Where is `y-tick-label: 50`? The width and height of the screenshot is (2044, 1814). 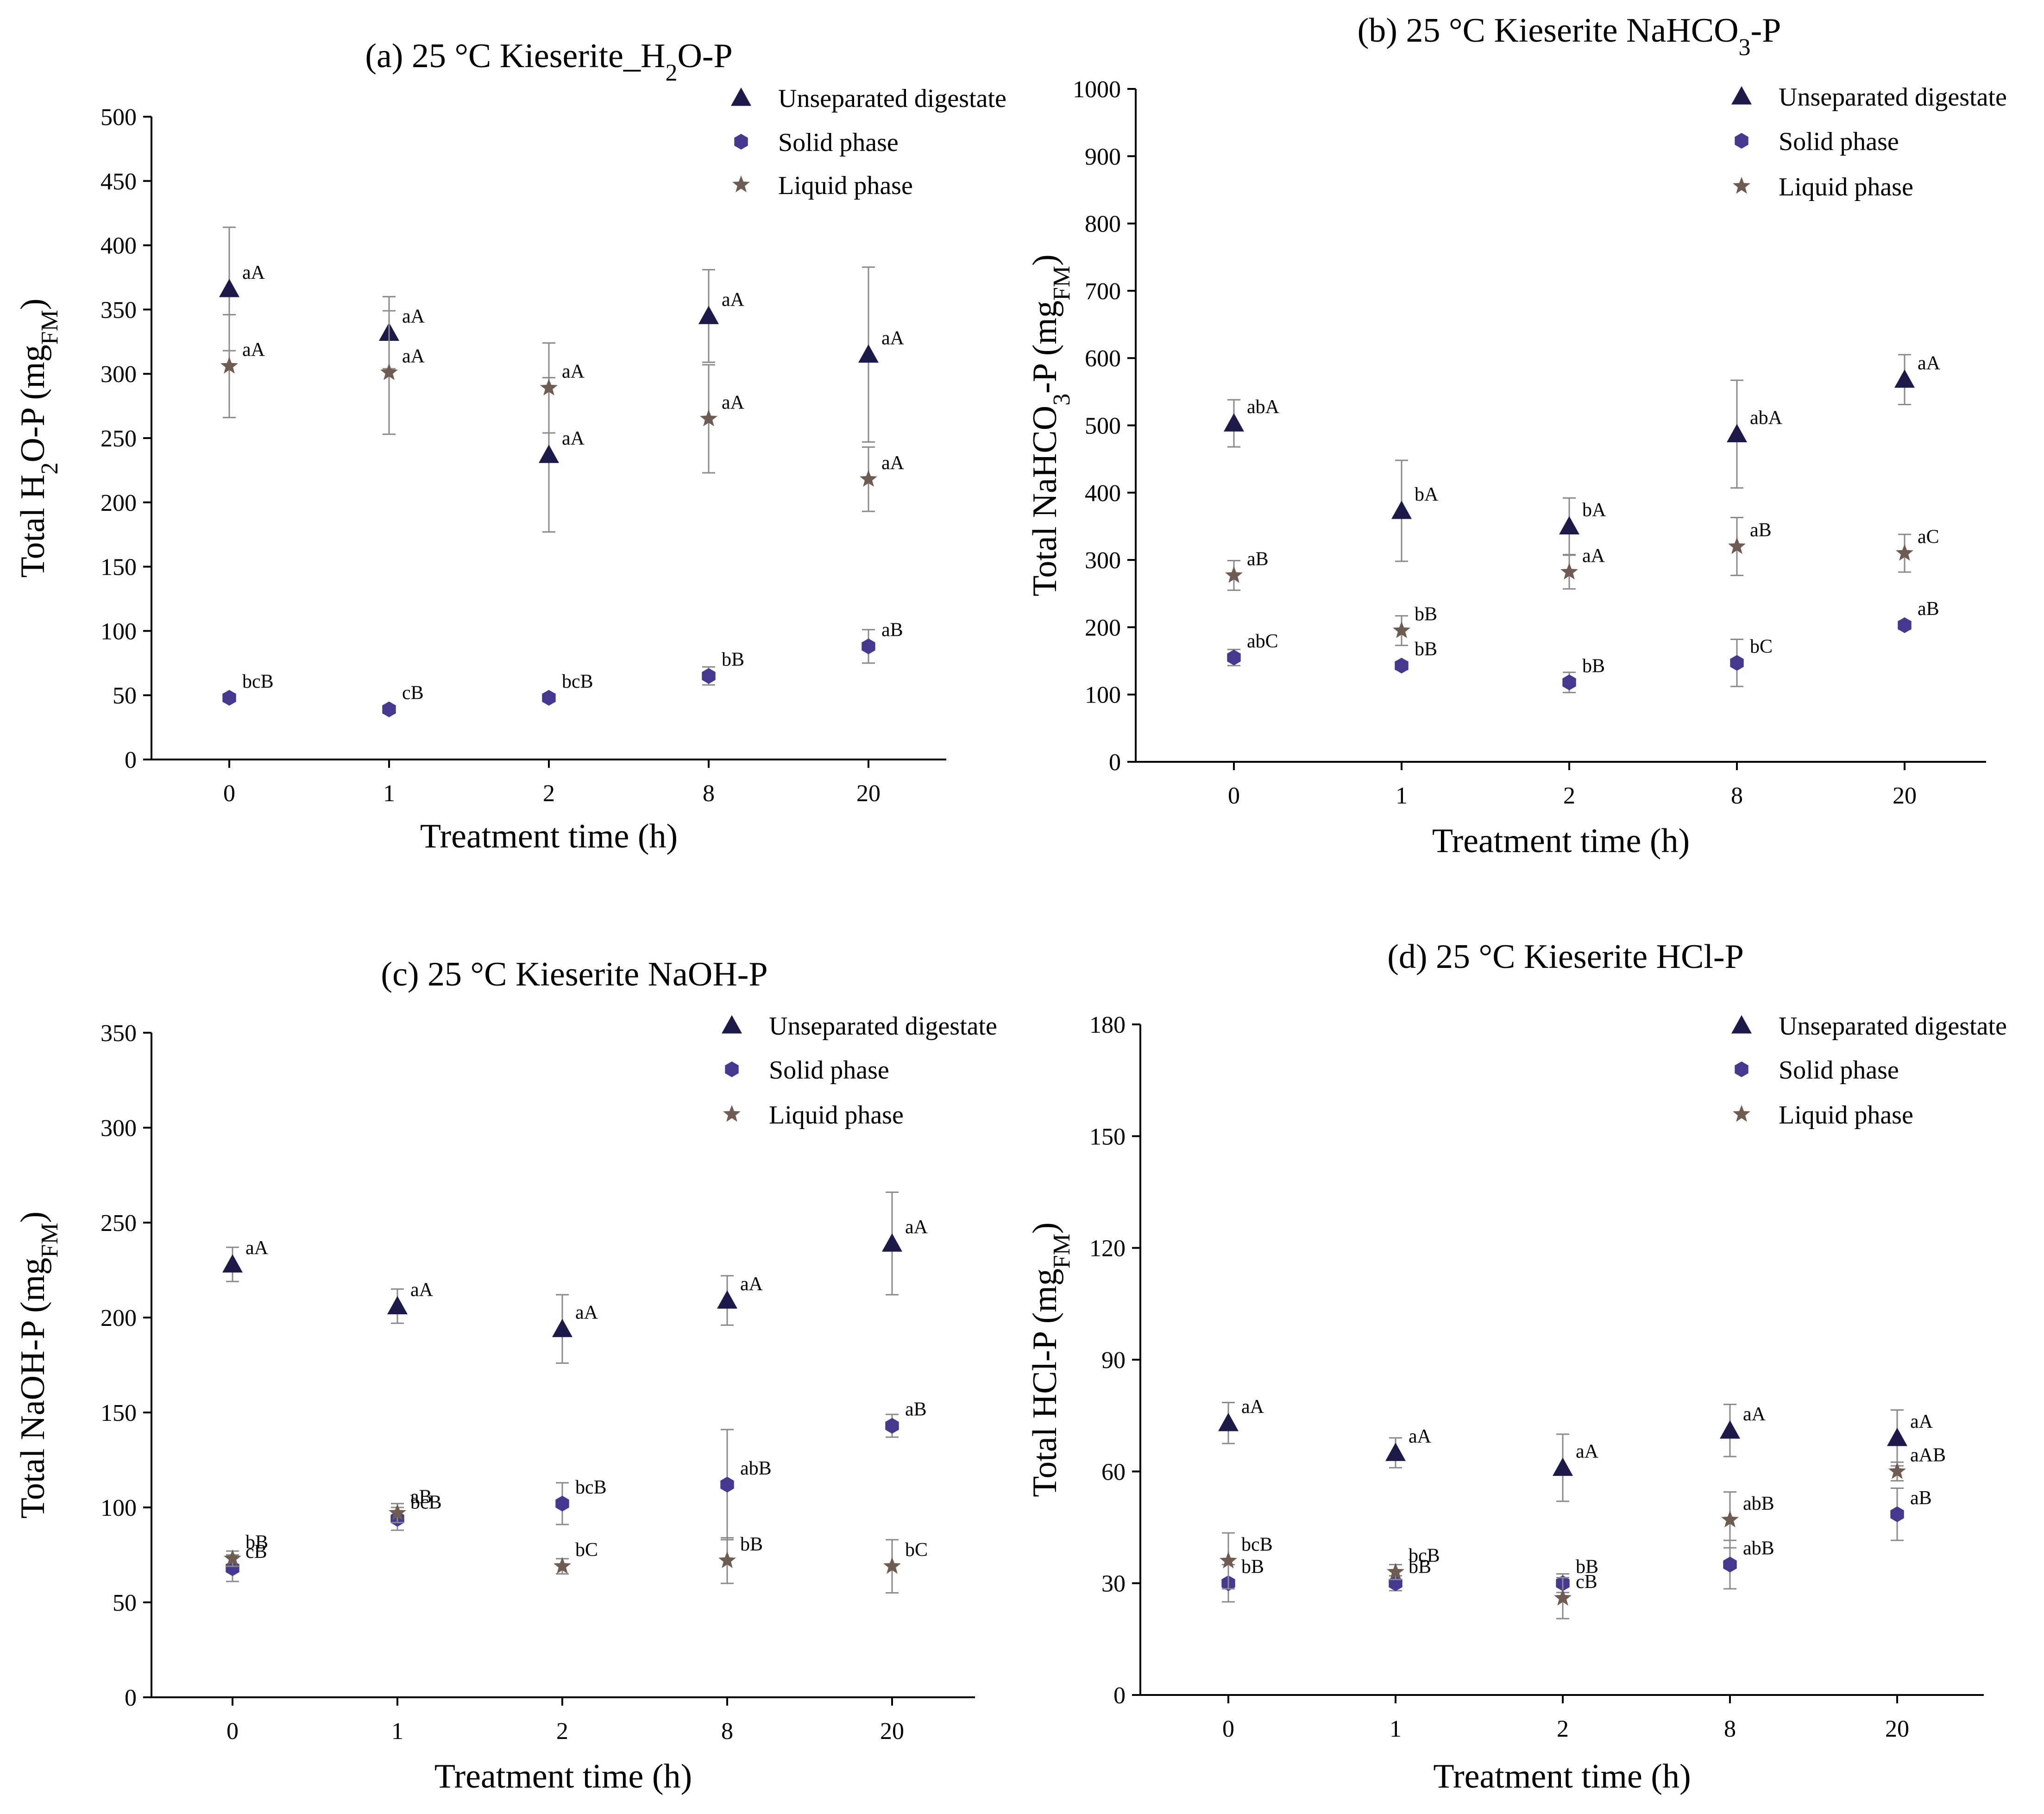
y-tick-label: 50 is located at coordinates (125, 1603).